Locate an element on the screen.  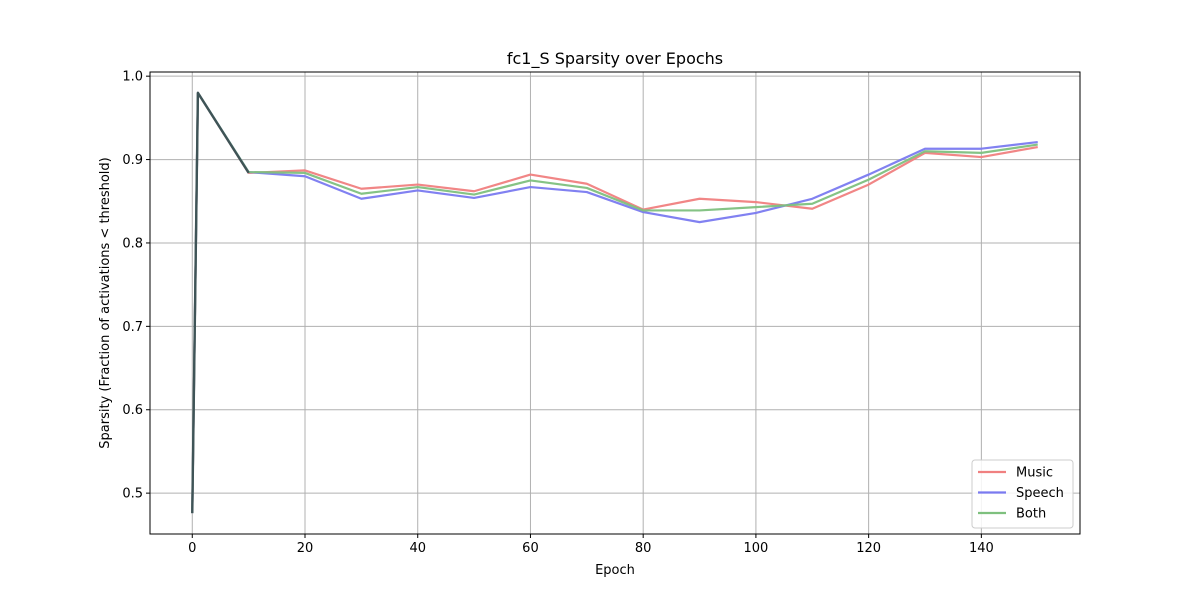
legend-label-music: Music is located at coordinates (1034, 473).